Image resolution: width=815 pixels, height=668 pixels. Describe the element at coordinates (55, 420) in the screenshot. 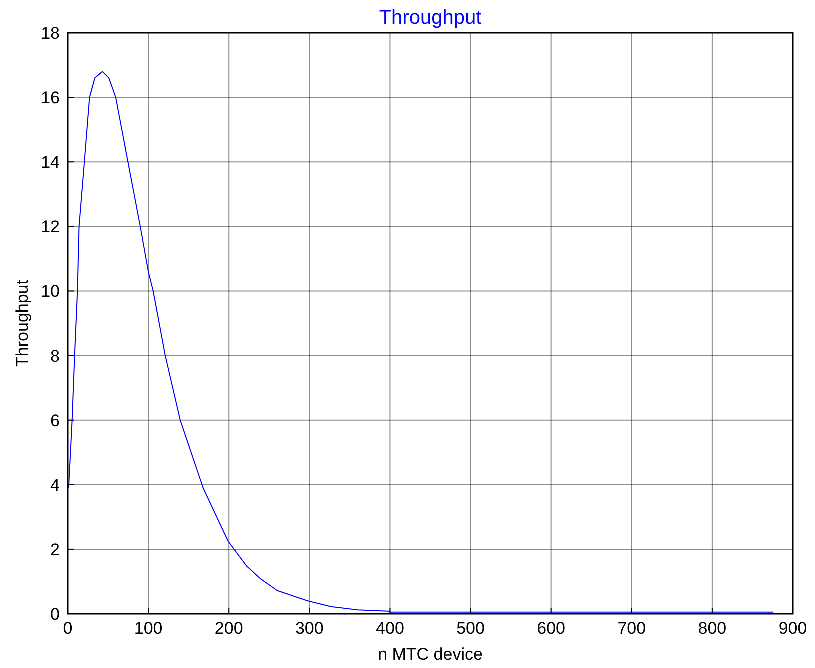

I see `y-tick-label: 6` at that location.